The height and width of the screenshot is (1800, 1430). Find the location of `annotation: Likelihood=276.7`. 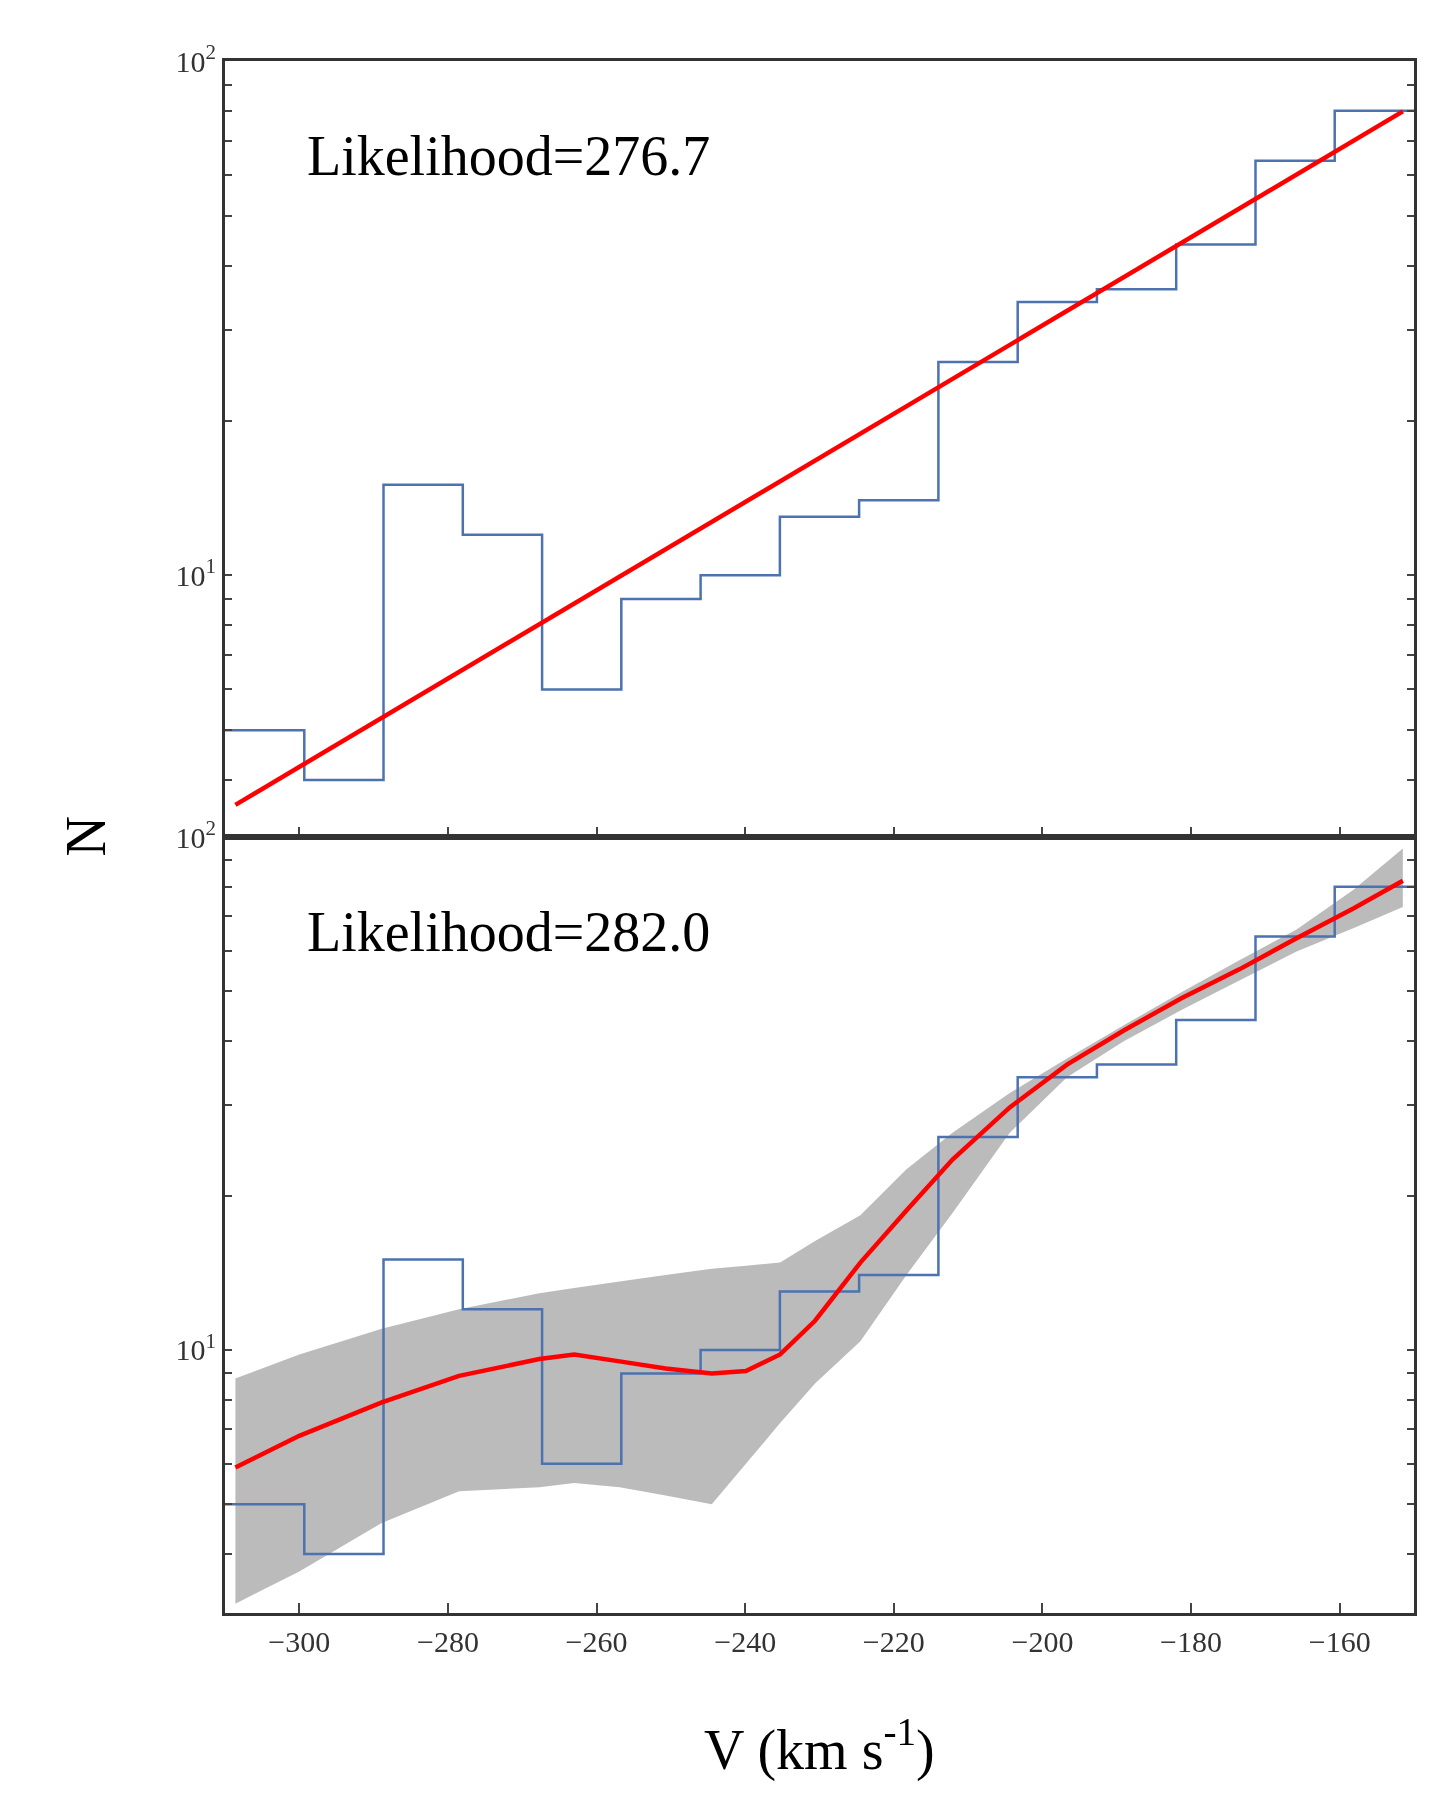

annotation: Likelihood=276.7 is located at coordinates (509, 156).